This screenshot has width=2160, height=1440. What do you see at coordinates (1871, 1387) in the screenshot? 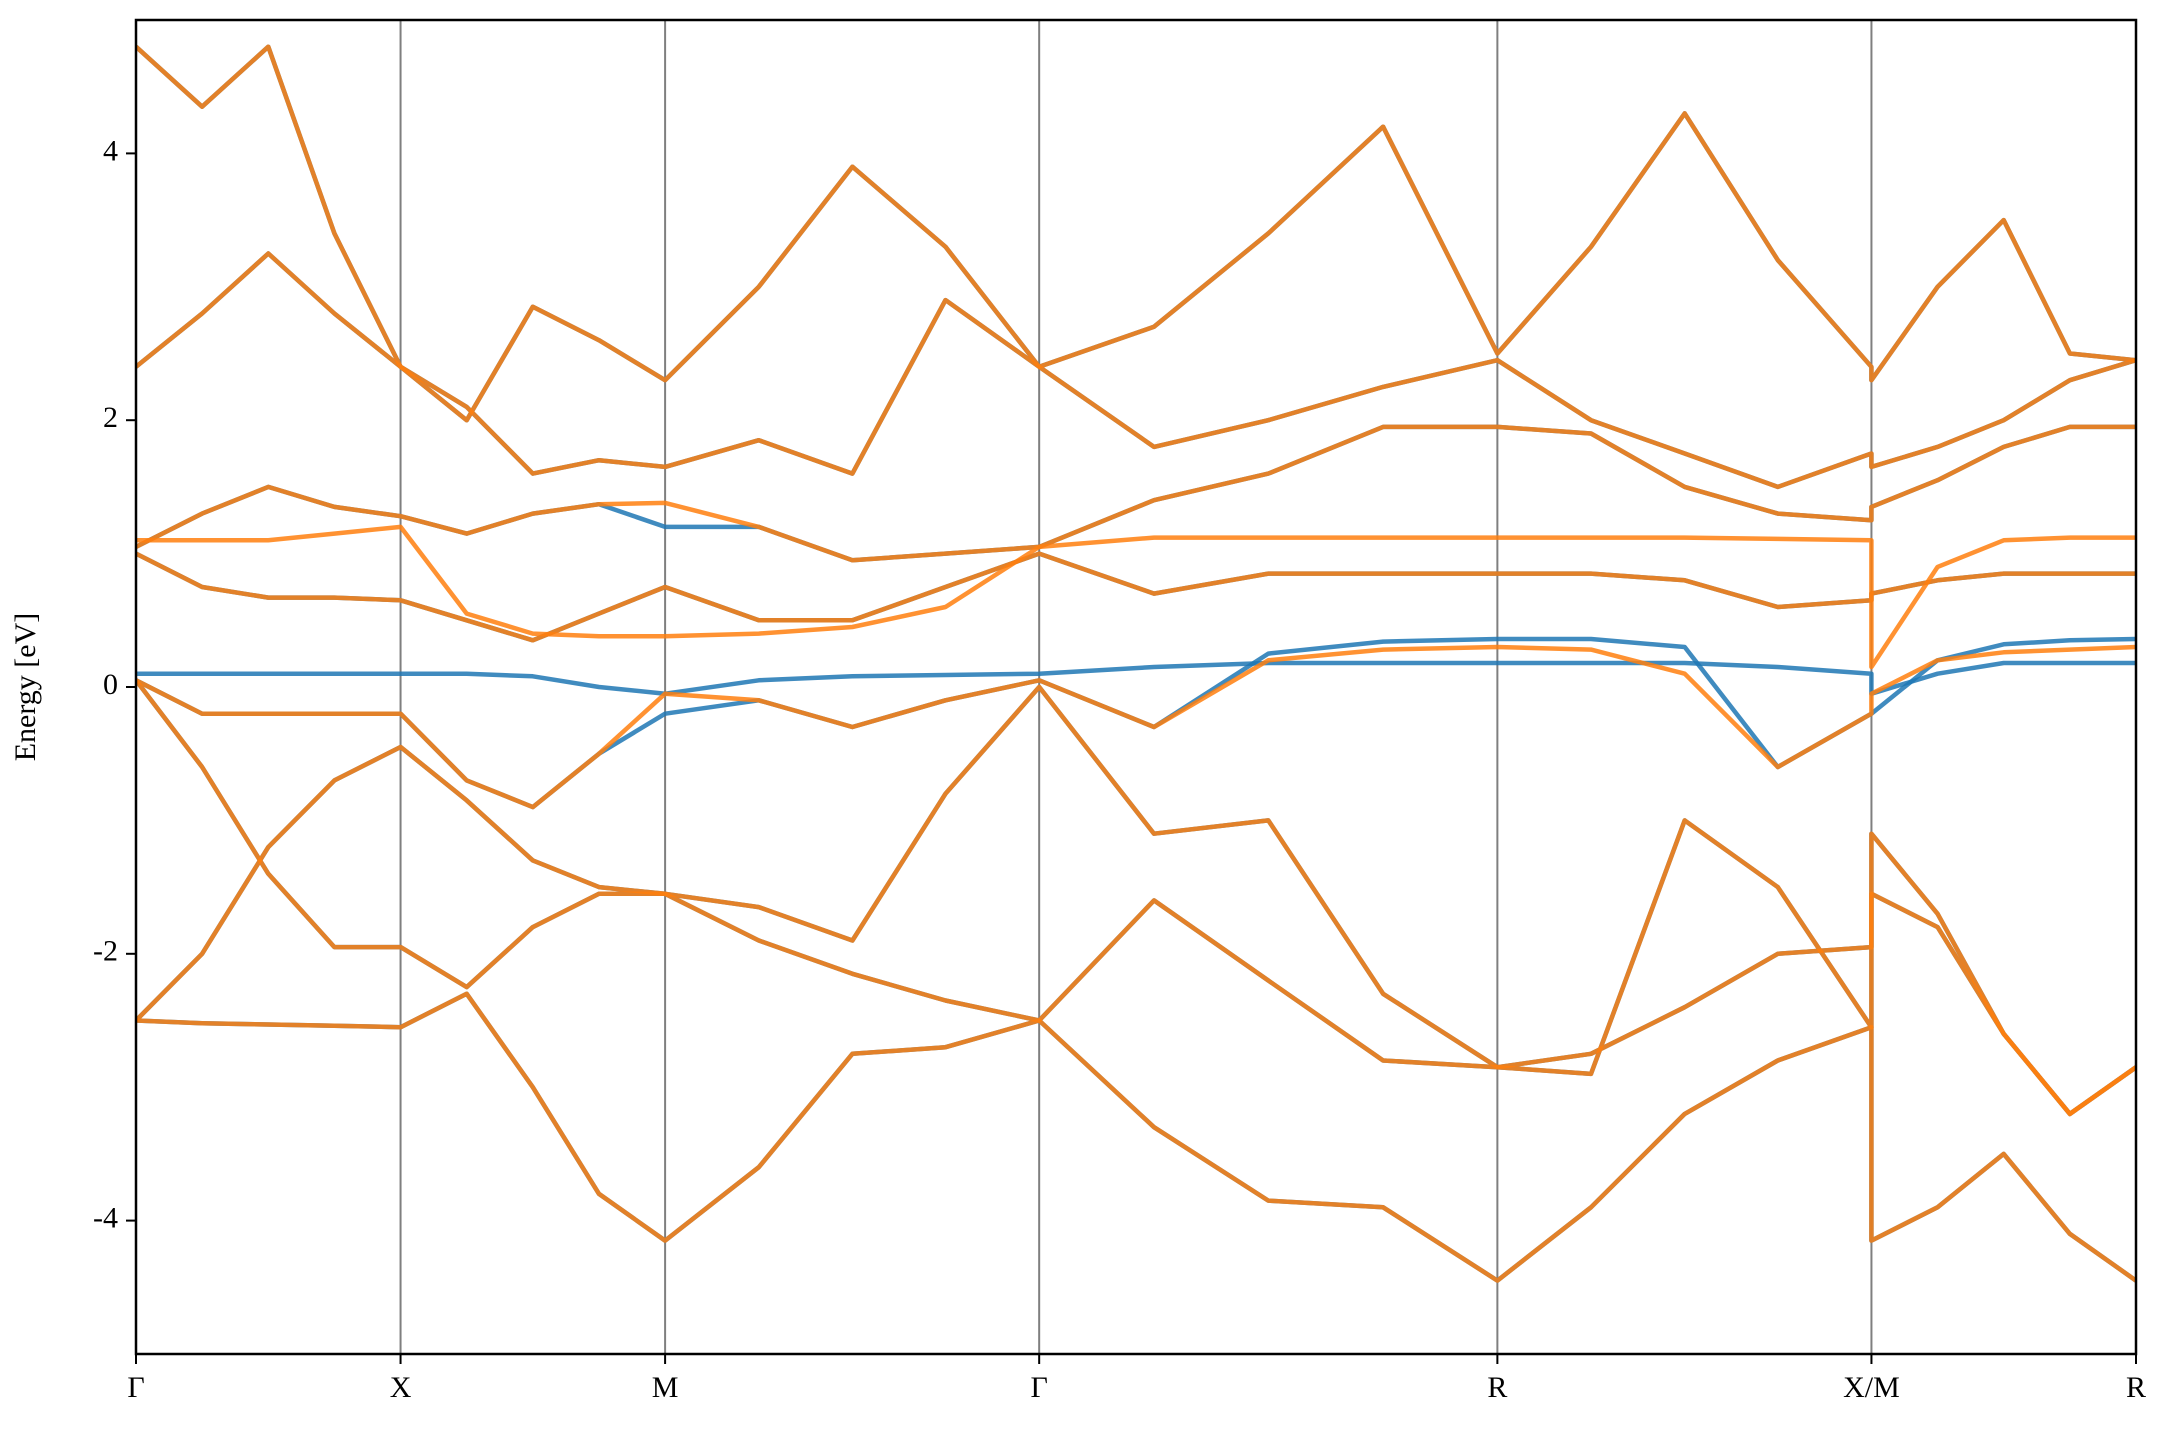
I see `x-tick-label: X/M` at bounding box center [1871, 1387].